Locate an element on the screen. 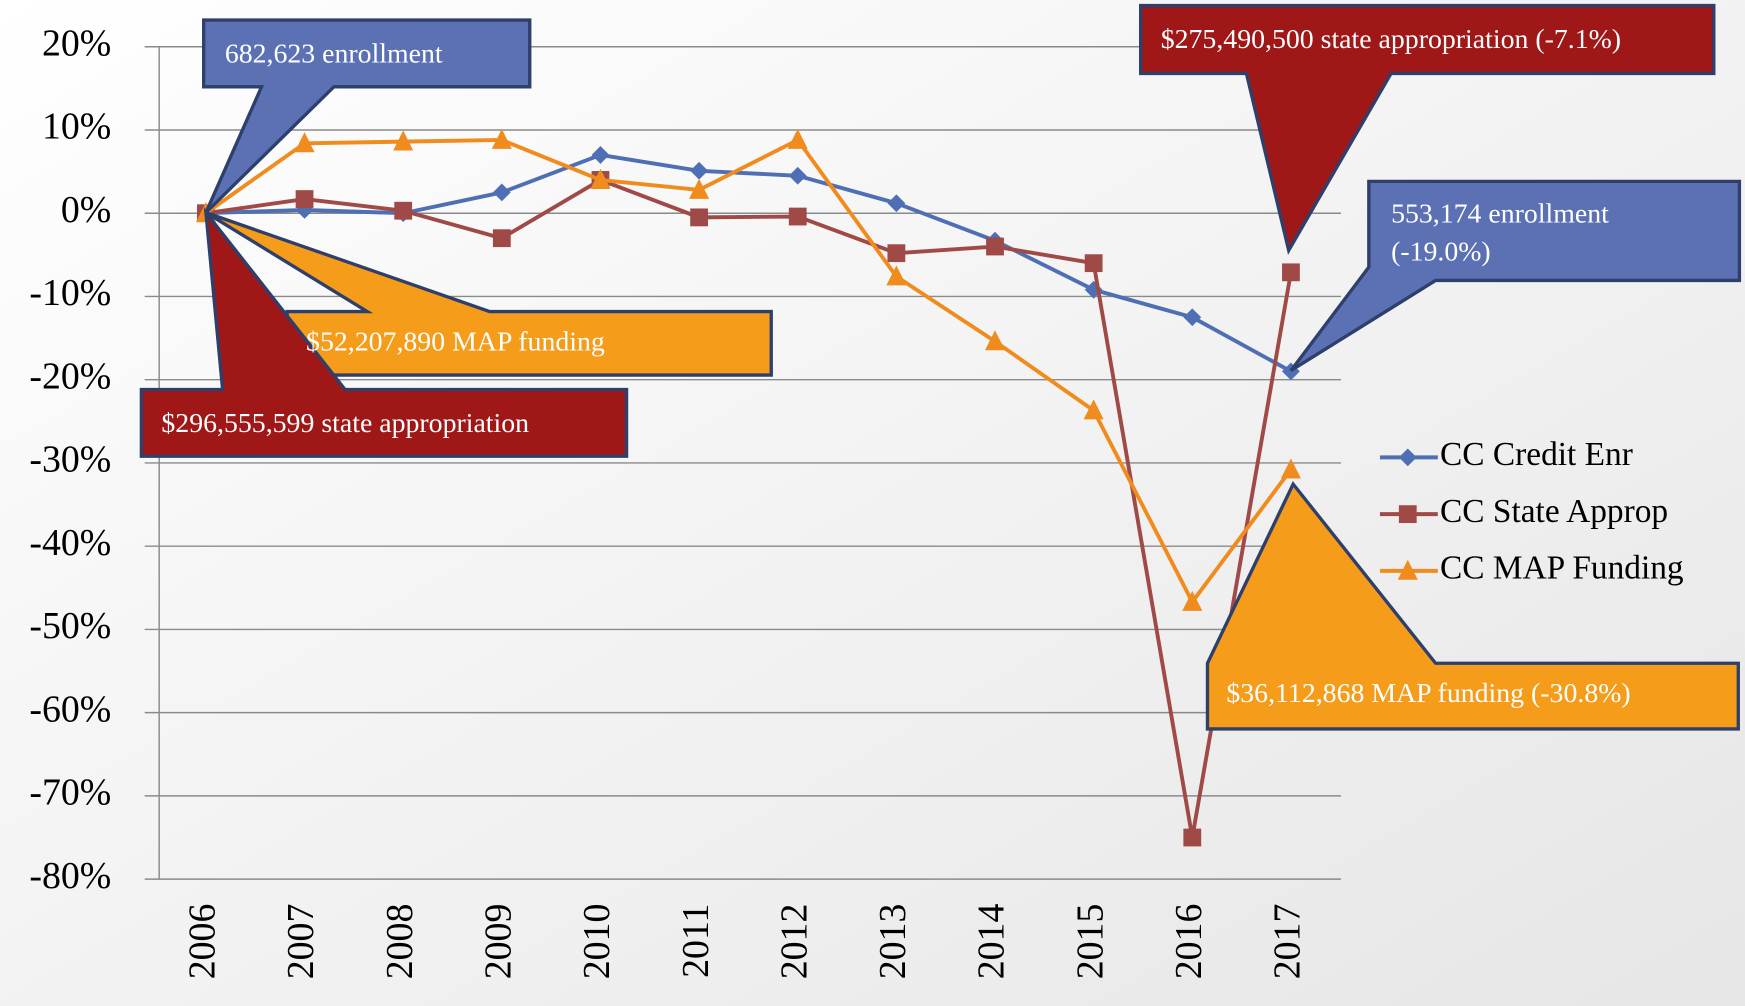 Image resolution: width=1745 pixels, height=1006 pixels. y-tick-label: 0% is located at coordinates (86, 210).